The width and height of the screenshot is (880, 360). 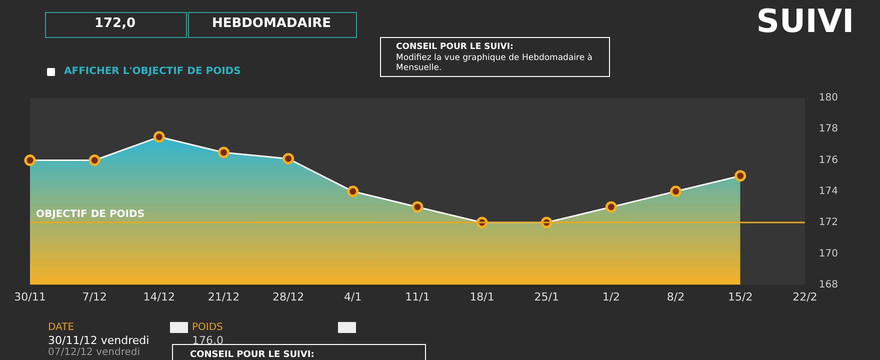 I want to click on x-tick-label: 28/12, so click(x=288, y=297).